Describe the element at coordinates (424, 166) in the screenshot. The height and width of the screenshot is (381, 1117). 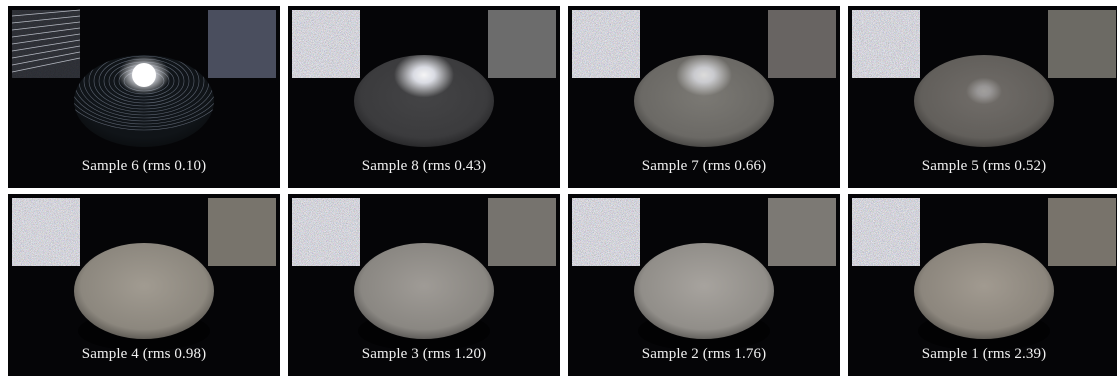
I see `sample-caption: Sample 8 (rms 0.43)` at that location.